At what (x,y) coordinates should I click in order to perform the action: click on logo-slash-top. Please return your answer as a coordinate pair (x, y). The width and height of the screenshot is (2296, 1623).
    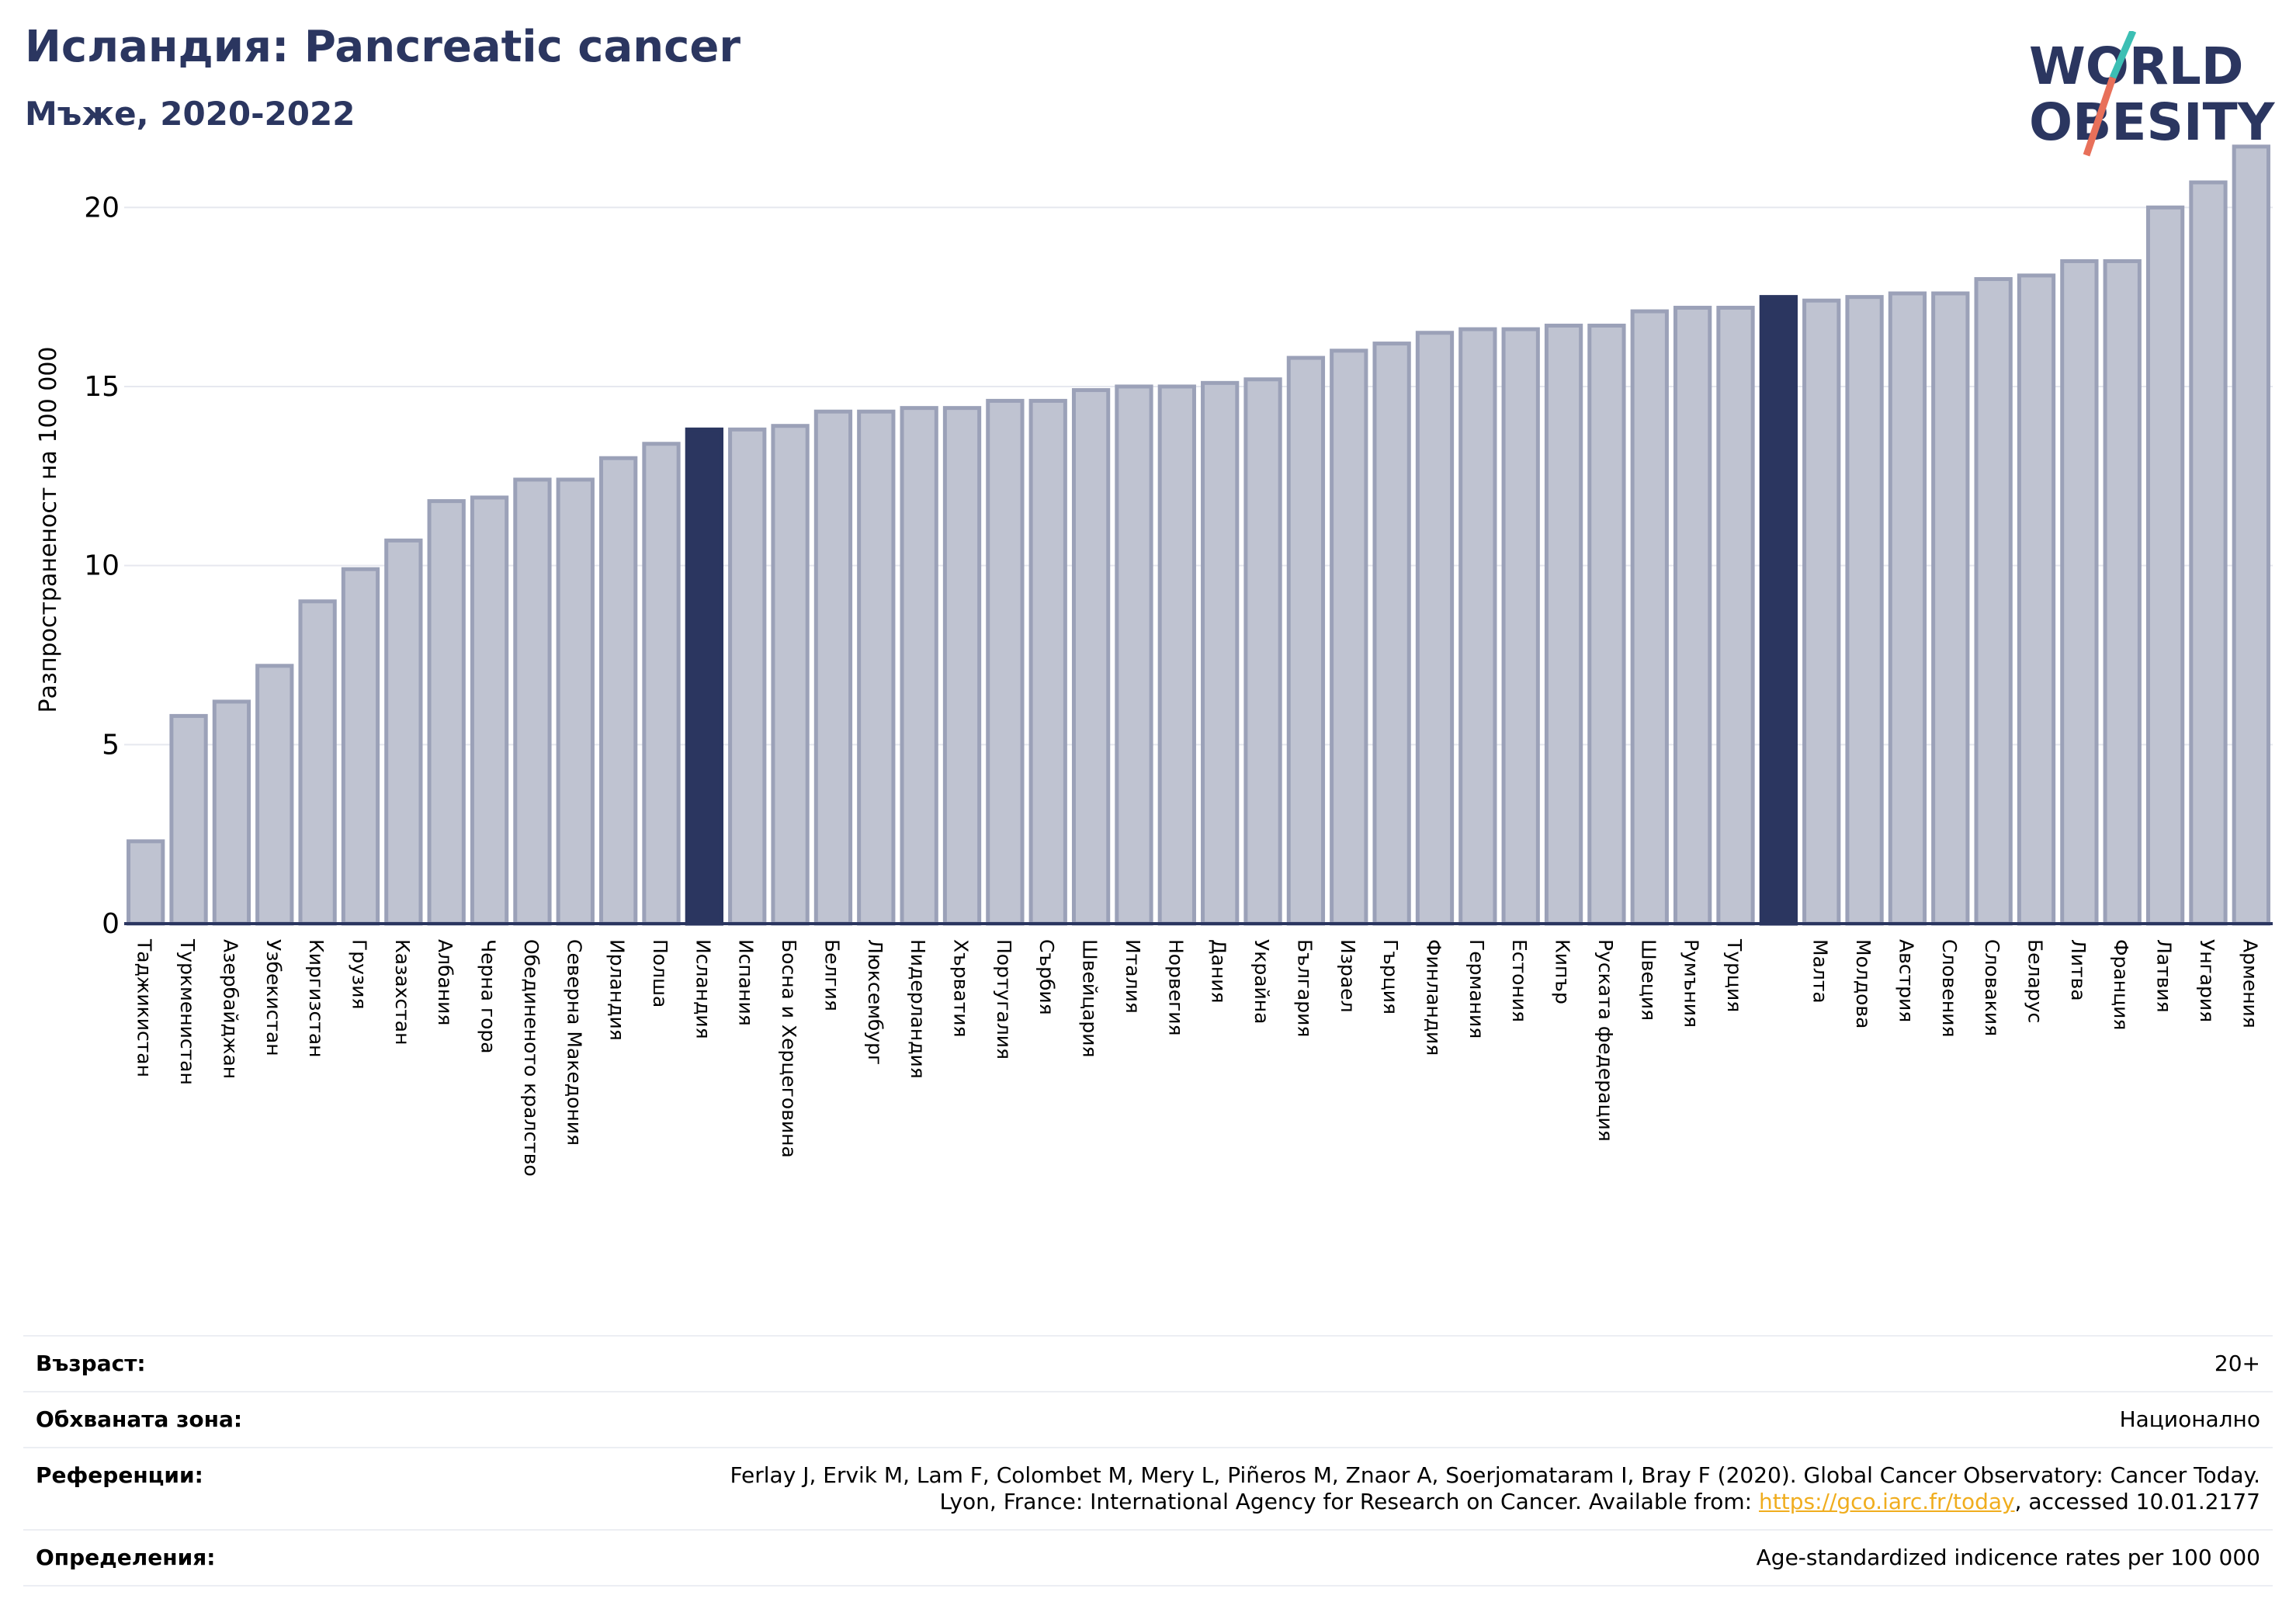
    Looking at the image, I should click on (2123, 55).